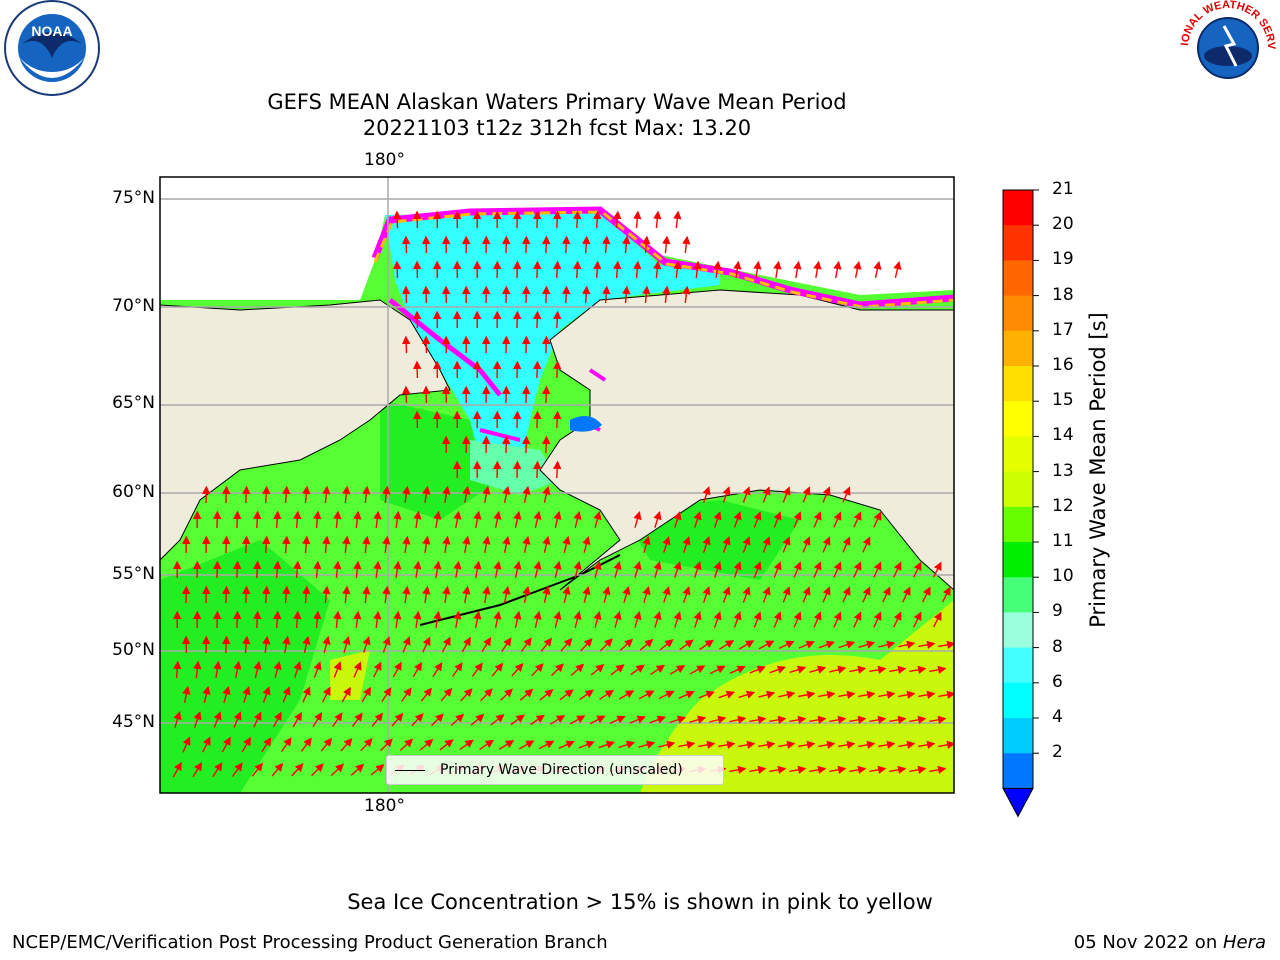  What do you see at coordinates (384, 160) in the screenshot?
I see `lon-label-top: 180°` at bounding box center [384, 160].